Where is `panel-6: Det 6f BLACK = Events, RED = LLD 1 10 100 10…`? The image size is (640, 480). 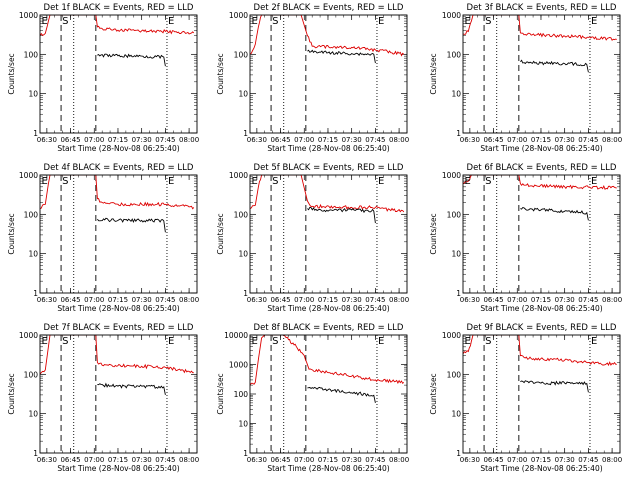 panel-6: Det 6f BLACK = Events, RED = LLD 1 10 100 10… is located at coordinates (525, 238).